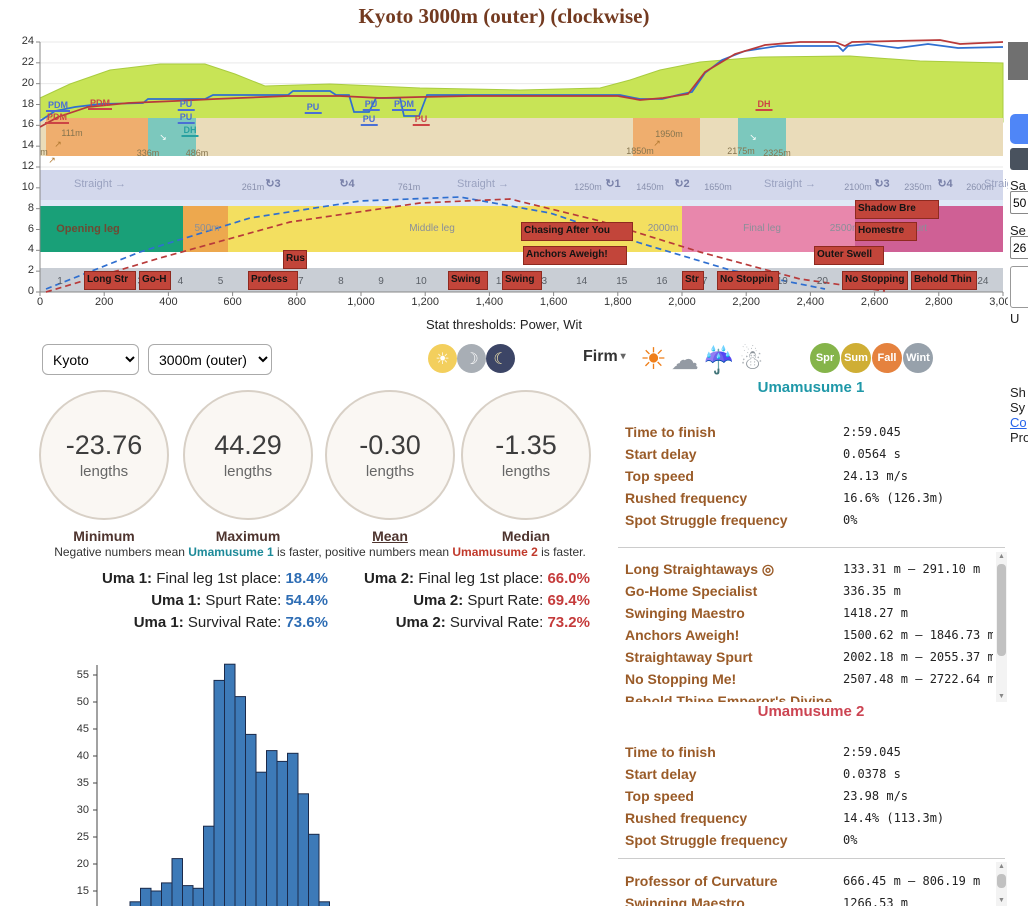  I want to click on circle-label: Minimum, so click(104, 536).